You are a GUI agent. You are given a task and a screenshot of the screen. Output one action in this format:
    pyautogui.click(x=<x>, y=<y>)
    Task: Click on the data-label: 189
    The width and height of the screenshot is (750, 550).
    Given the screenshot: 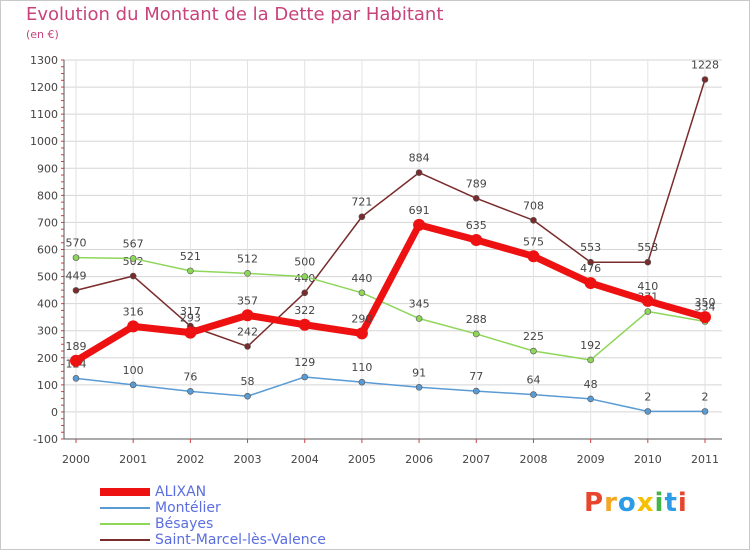 What is the action you would take?
    pyautogui.click(x=76, y=346)
    